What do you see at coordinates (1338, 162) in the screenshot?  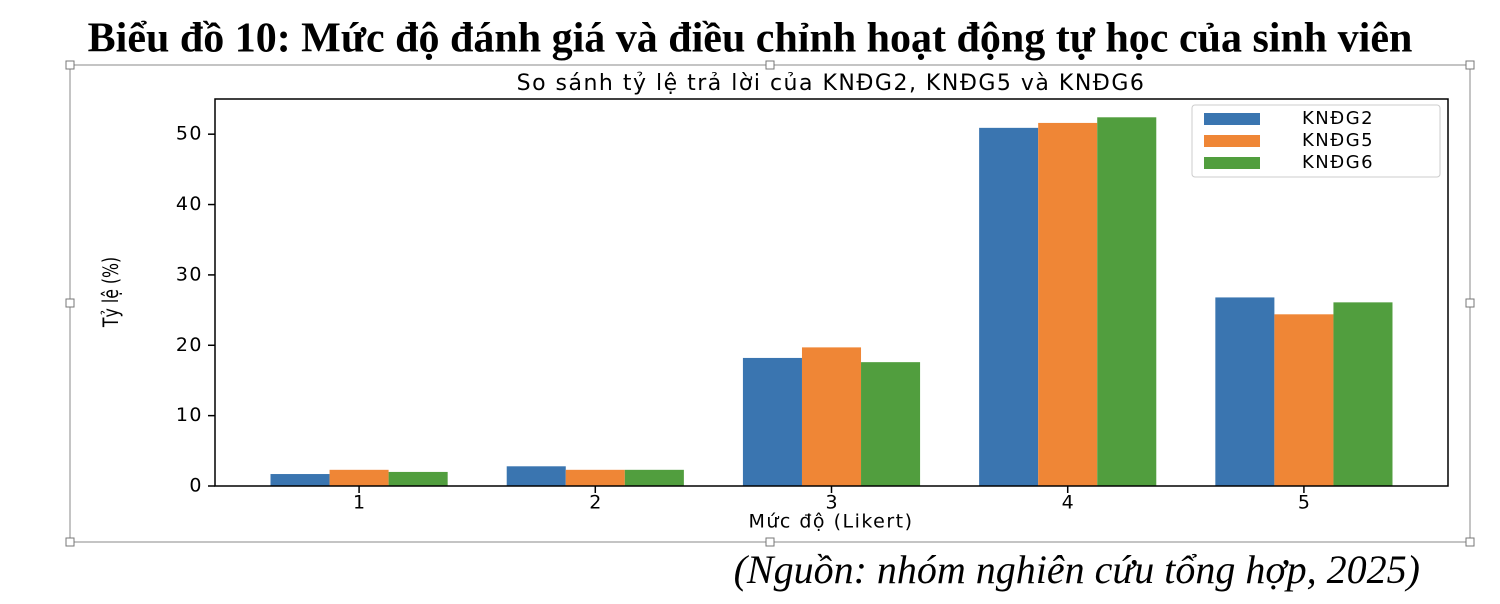 I see `legend-label: KNĐG6` at bounding box center [1338, 162].